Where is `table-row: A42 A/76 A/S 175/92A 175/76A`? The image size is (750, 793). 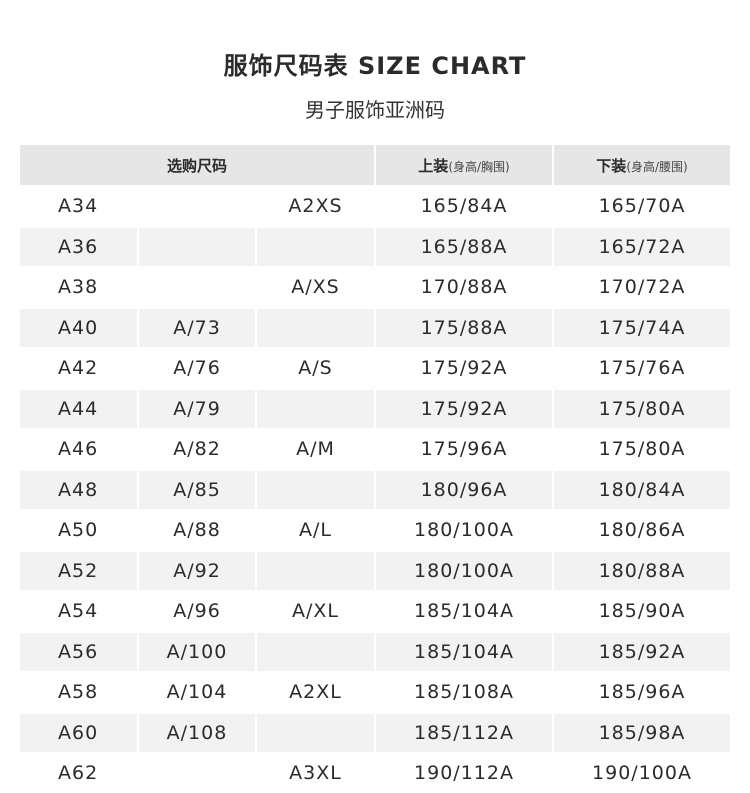
table-row: A42 A/76 A/S 175/92A 175/76A is located at coordinates (375, 368).